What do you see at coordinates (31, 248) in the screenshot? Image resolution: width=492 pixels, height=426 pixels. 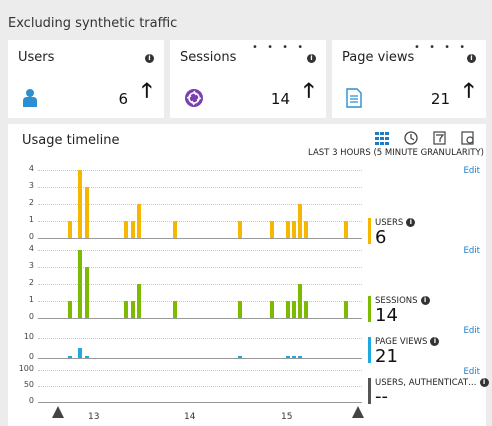 I see `sessions-y-tick: 4` at bounding box center [31, 248].